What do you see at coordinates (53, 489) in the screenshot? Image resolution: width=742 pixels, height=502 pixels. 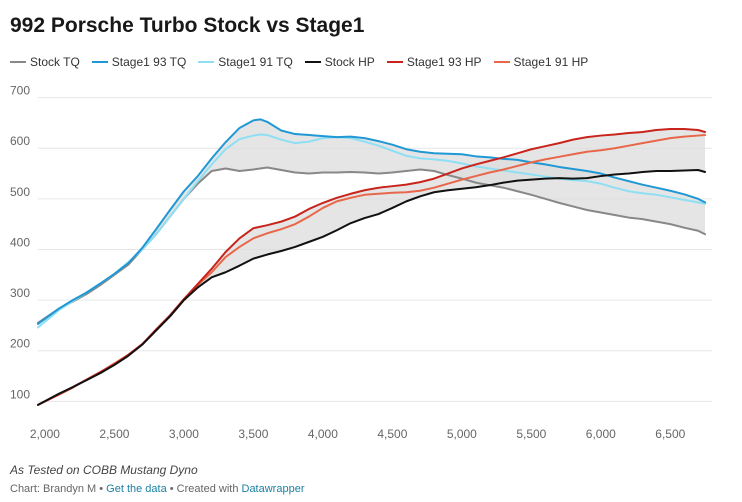 I see `credit-text: Chart: Brandyn M` at bounding box center [53, 489].